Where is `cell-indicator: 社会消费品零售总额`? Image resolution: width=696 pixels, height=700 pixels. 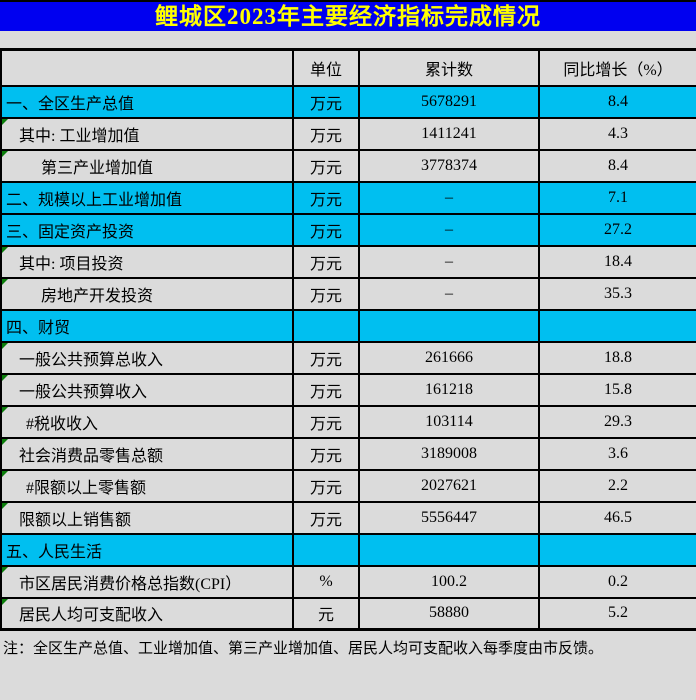
cell-indicator: 社会消费品零售总额 is located at coordinates (147, 453).